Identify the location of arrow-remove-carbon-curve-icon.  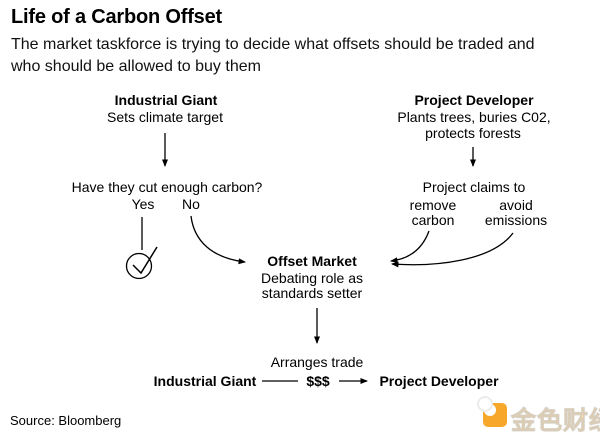
(410, 247).